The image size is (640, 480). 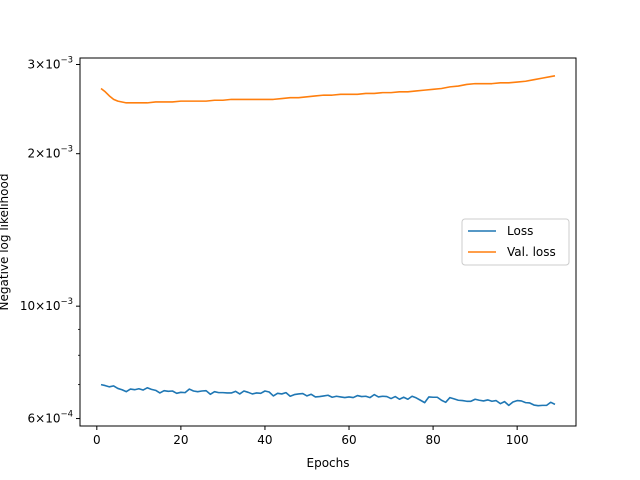 What do you see at coordinates (328, 89) in the screenshot?
I see `series-line-val-loss` at bounding box center [328, 89].